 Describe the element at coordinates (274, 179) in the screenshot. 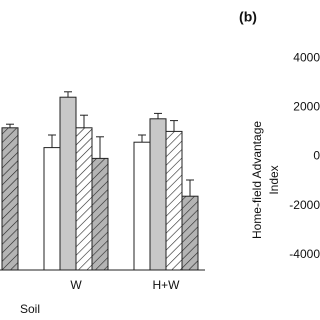

I see `y-axis-title: Index` at that location.